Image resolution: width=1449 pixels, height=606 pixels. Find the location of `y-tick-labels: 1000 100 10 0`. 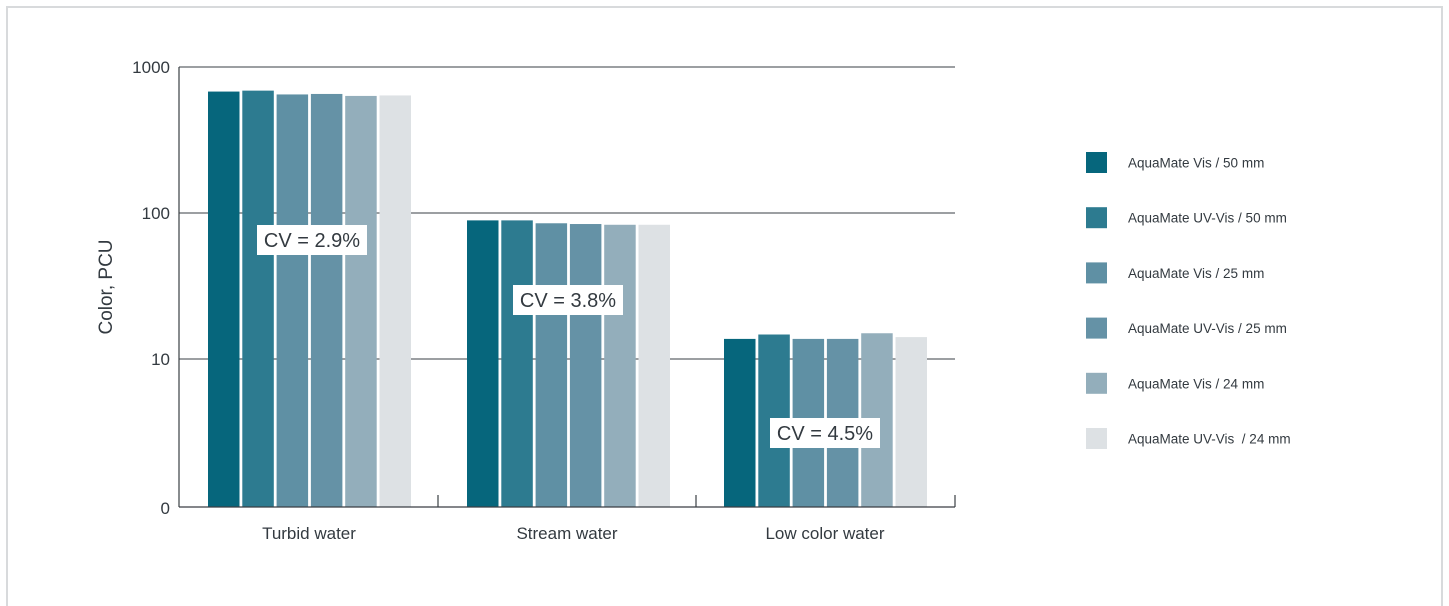

y-tick-labels: 1000 100 10 0 is located at coordinates (151, 288).